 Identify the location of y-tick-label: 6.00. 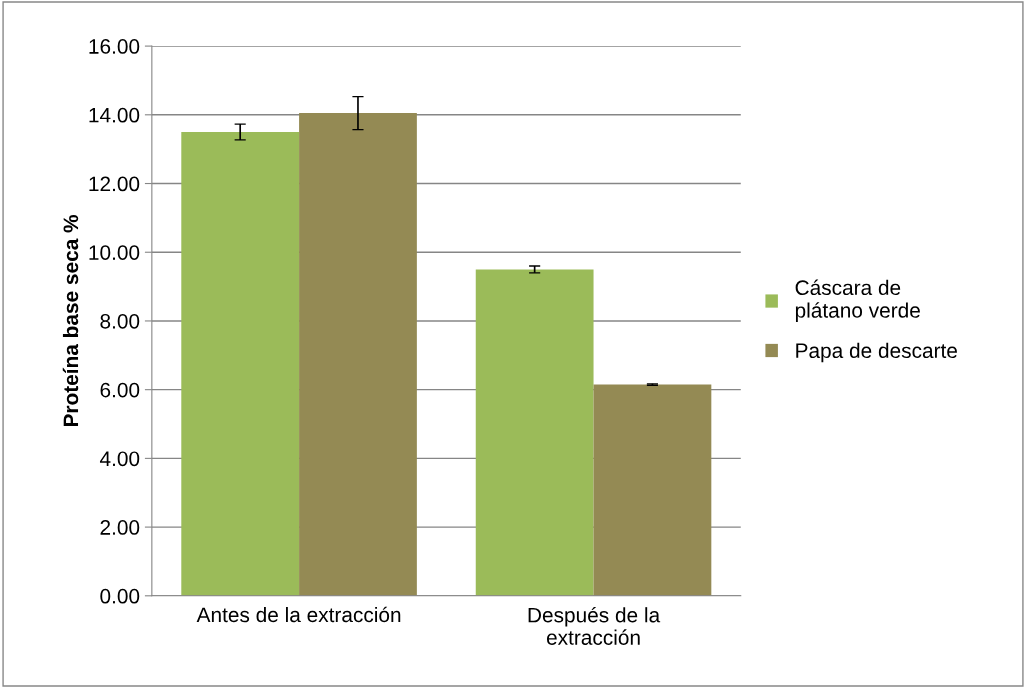
(120, 390).